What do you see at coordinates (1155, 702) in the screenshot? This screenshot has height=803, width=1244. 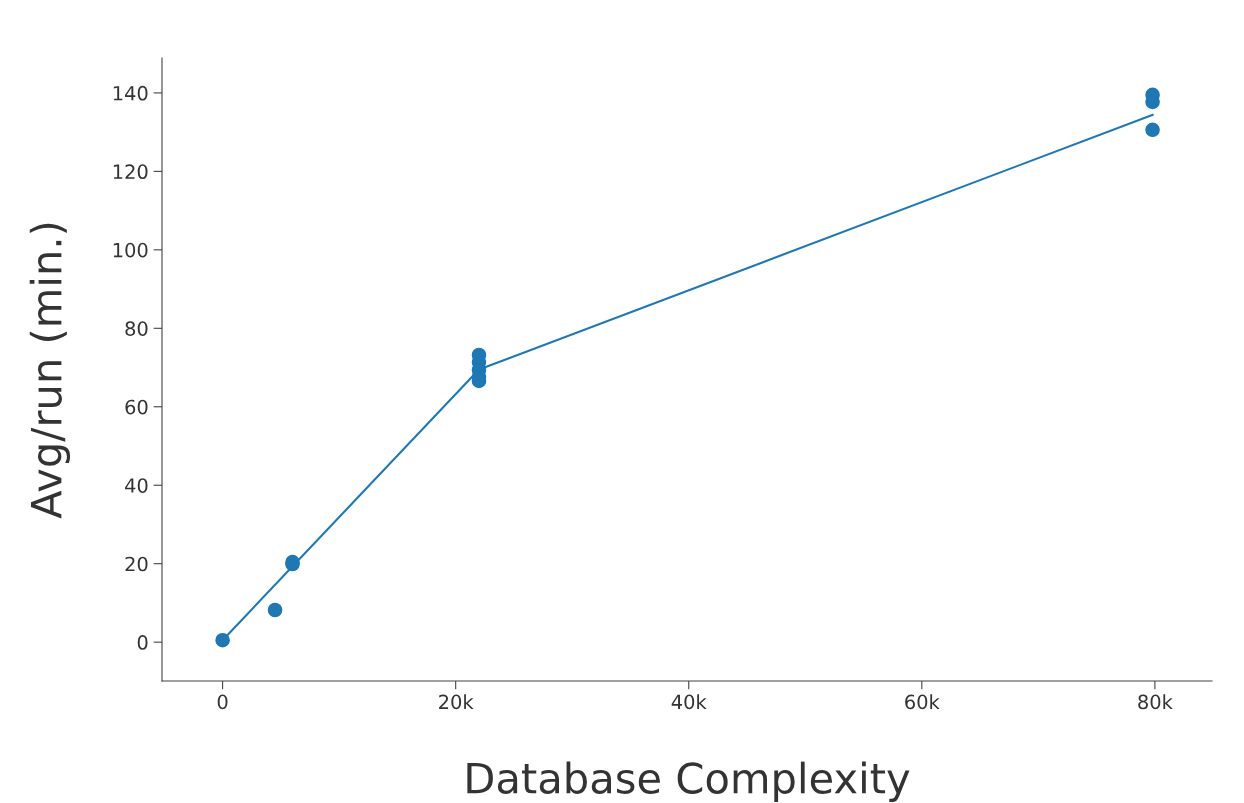 I see `x-tick-label: 80k` at bounding box center [1155, 702].